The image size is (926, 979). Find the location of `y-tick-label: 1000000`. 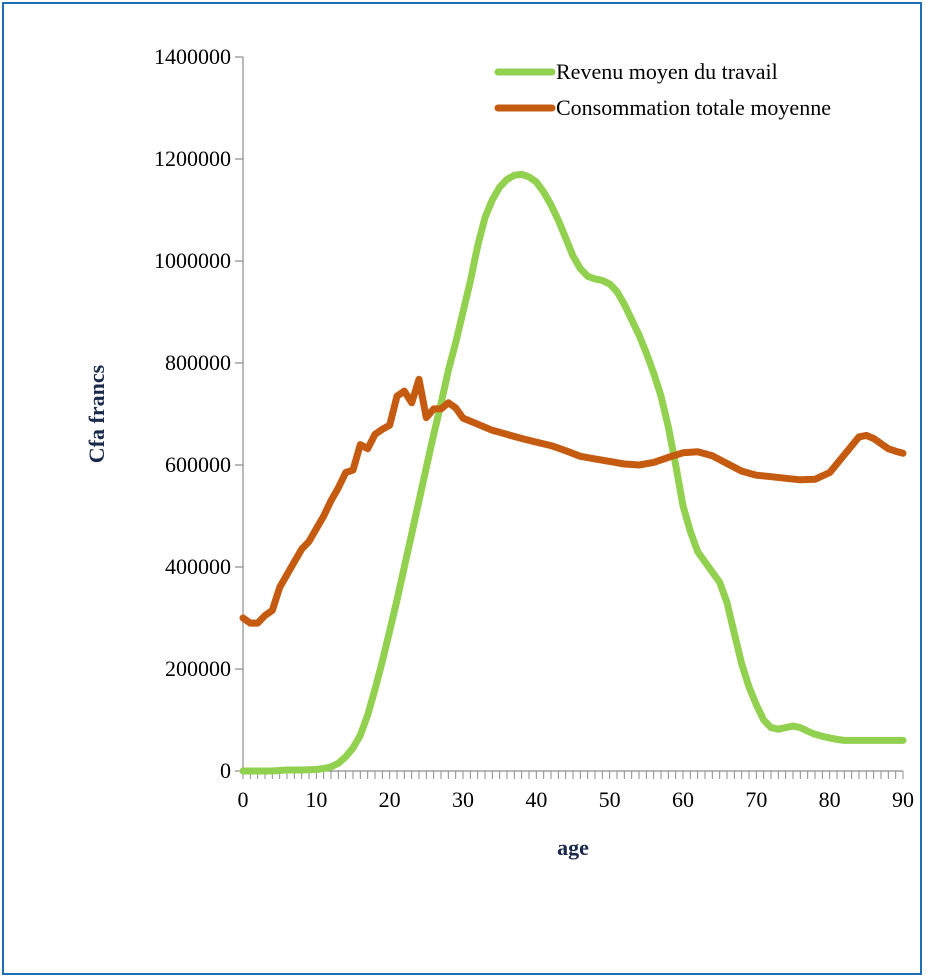

y-tick-label: 1000000 is located at coordinates (192, 260).